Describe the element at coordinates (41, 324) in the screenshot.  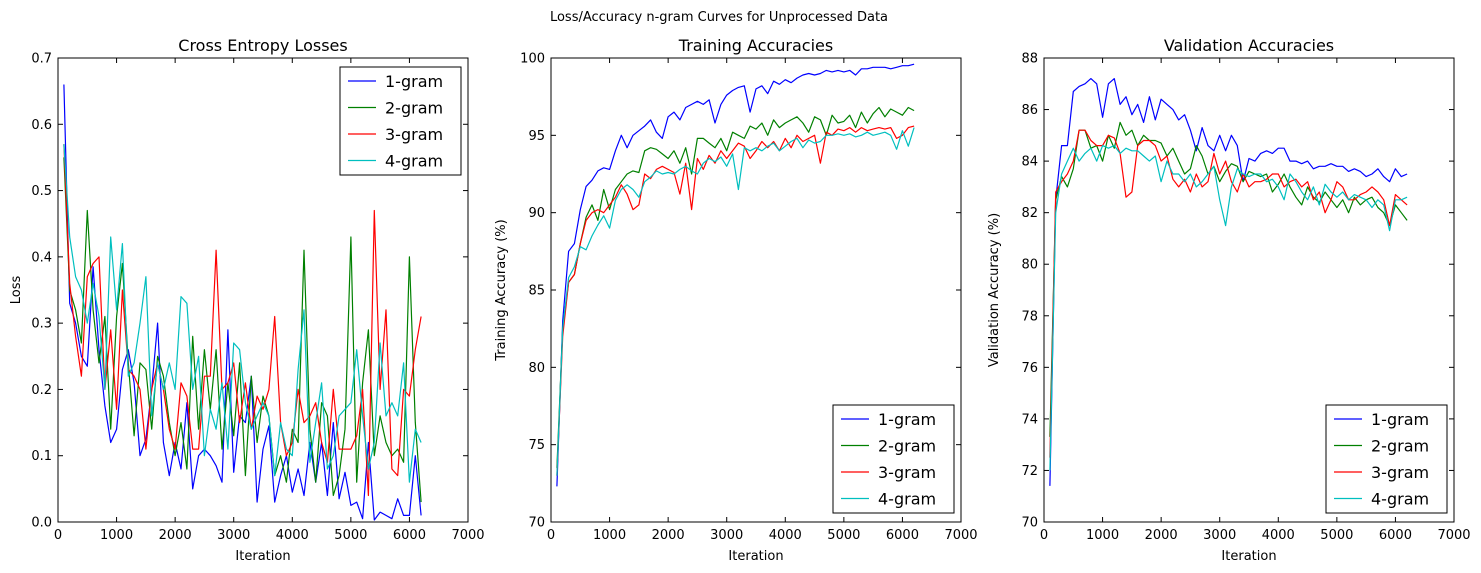
I see `y-tick-label: 0.3` at that location.